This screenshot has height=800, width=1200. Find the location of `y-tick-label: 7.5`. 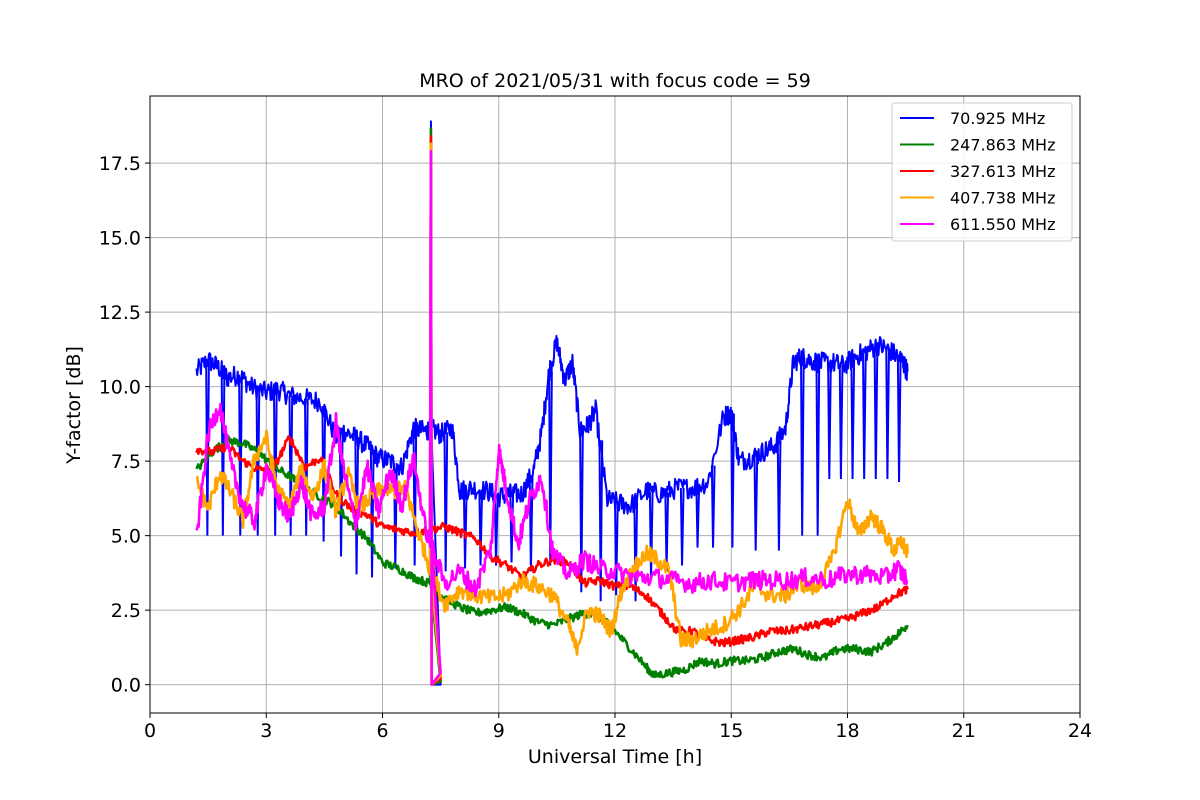

y-tick-label: 7.5 is located at coordinates (126, 462).